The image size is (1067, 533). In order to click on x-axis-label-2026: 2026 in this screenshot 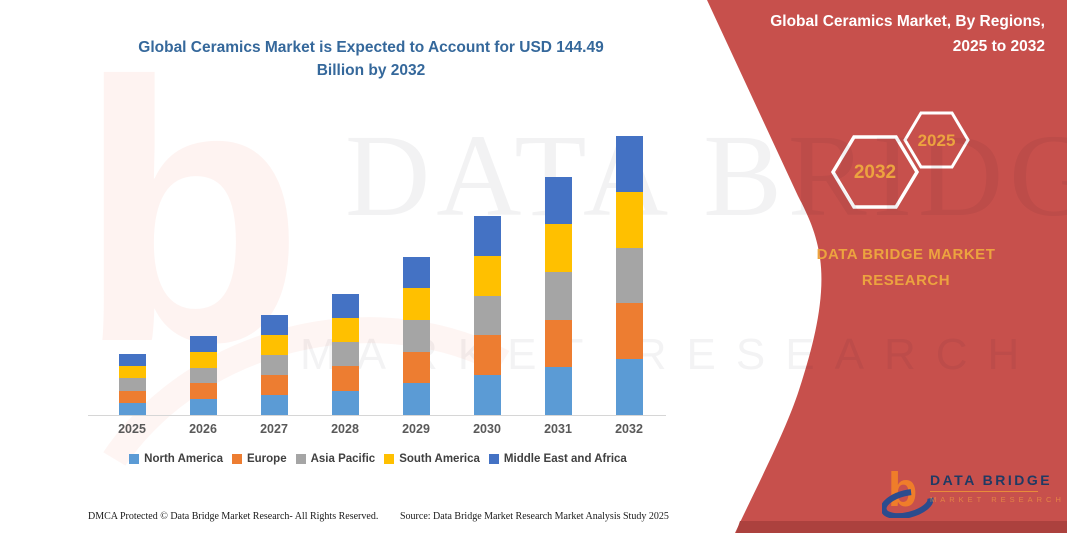, I will do `click(203, 429)`.